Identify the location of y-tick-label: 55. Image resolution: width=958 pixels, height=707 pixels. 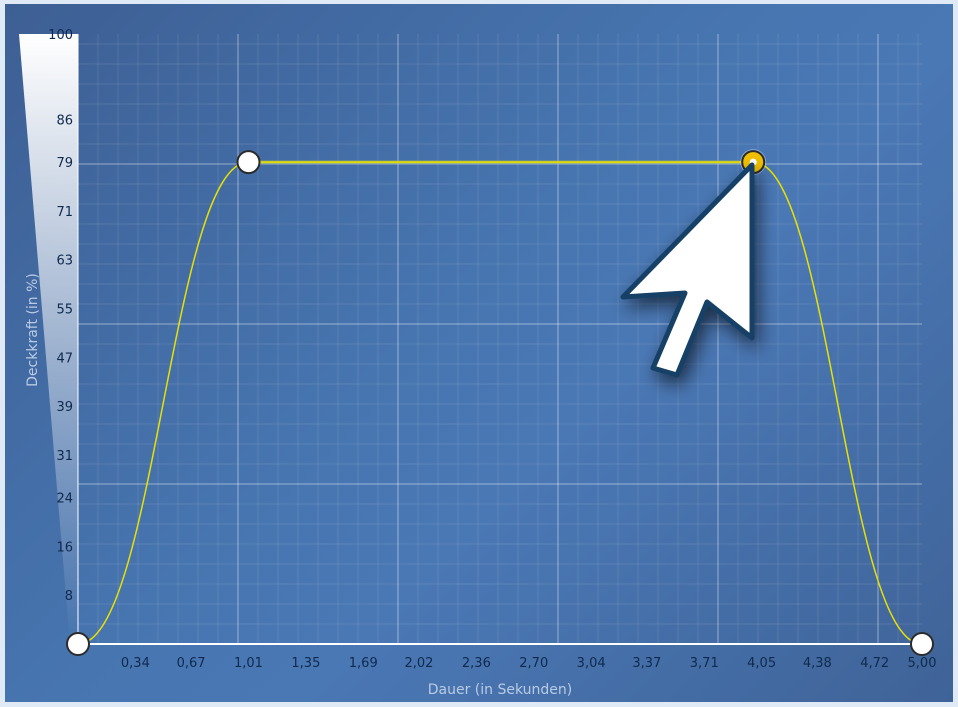
(64, 310).